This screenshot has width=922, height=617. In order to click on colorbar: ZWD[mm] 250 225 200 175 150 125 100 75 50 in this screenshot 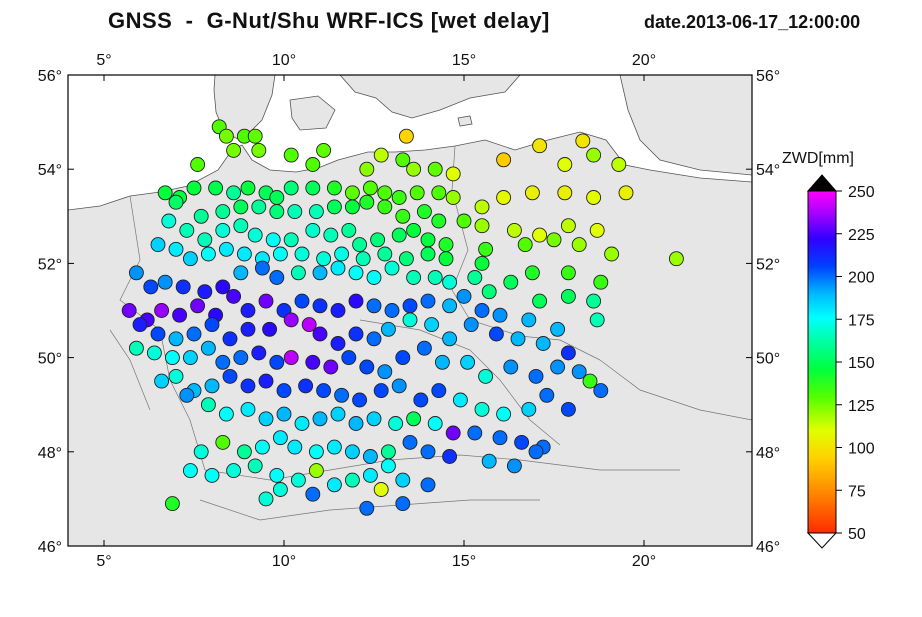, I will do `click(828, 349)`.